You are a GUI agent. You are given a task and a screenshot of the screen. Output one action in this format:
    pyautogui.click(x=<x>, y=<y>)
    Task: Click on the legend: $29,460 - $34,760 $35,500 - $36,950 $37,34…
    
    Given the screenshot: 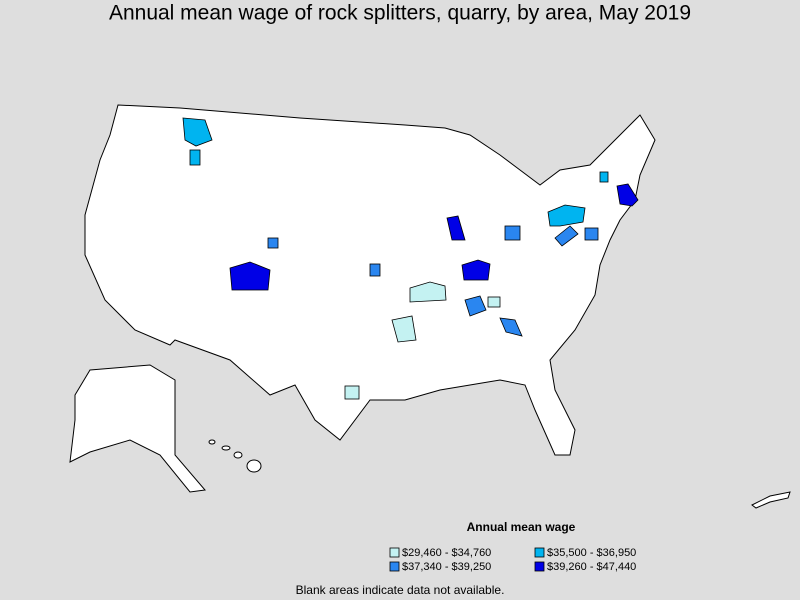 What is the action you would take?
    pyautogui.click(x=512, y=560)
    